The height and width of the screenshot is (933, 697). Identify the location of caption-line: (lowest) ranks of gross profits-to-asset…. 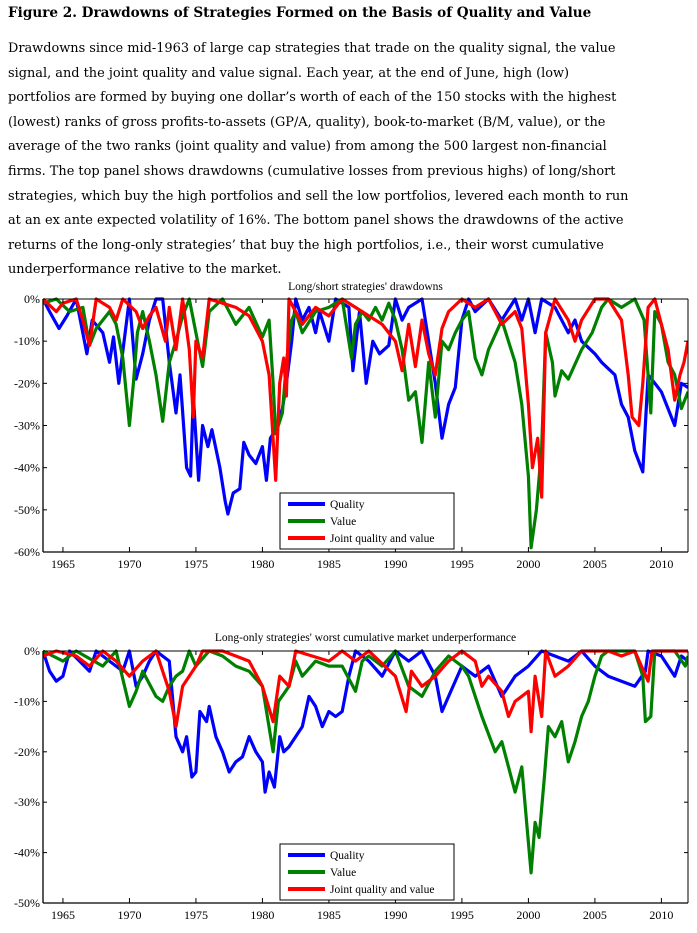
(307, 122).